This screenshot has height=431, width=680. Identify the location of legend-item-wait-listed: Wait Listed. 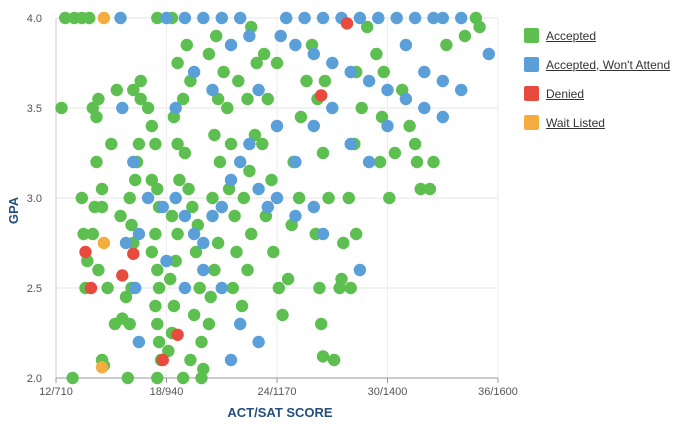
(597, 122).